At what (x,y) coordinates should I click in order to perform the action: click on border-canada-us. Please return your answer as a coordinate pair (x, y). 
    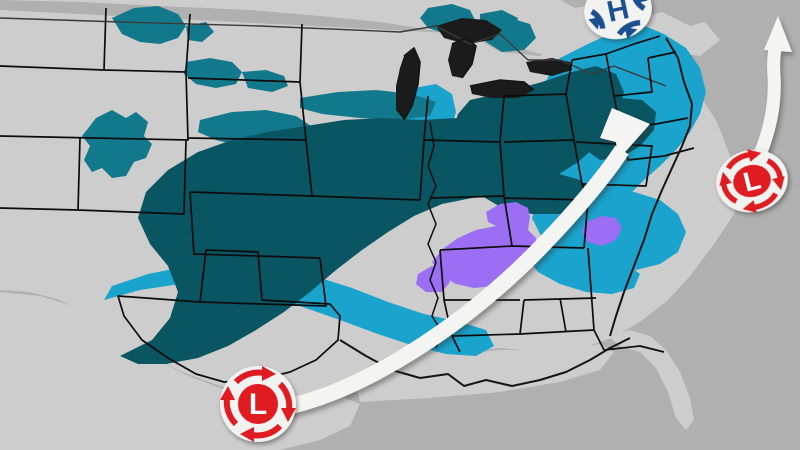
    Looking at the image, I should click on (333, 52).